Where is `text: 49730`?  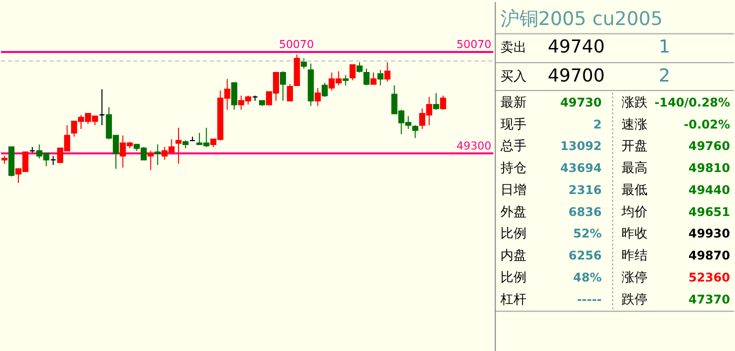
text: 49730 is located at coordinates (581, 102).